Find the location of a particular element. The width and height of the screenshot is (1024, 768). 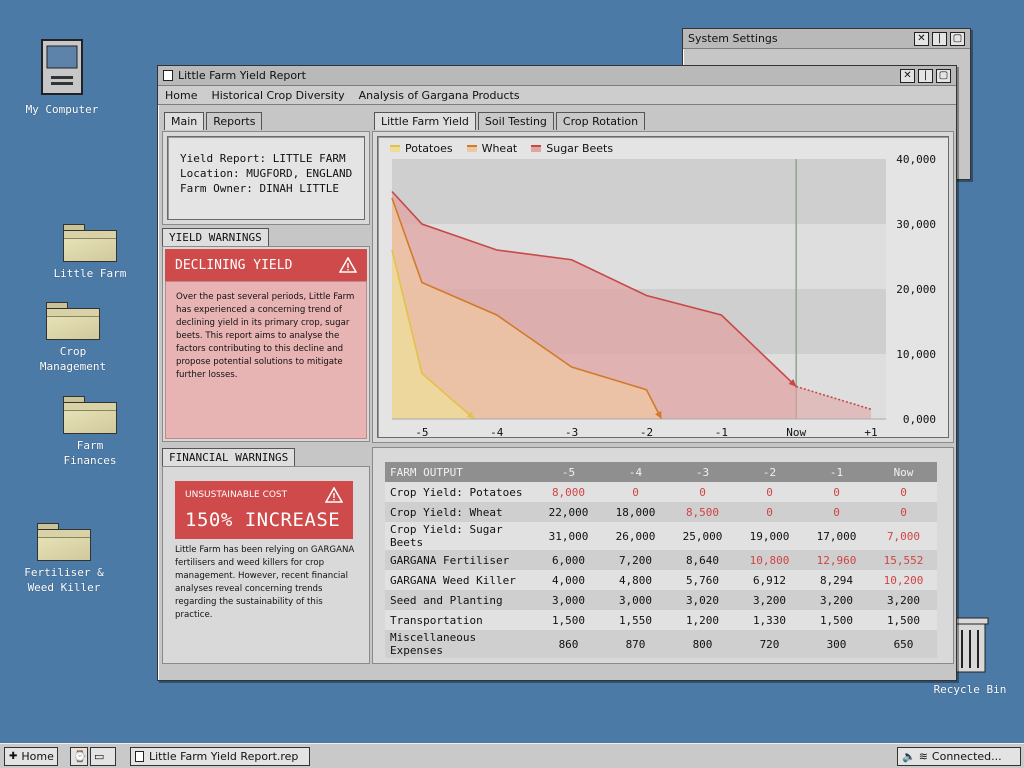

desktop-icon-little-farm: Little Farm is located at coordinates (90, 252).